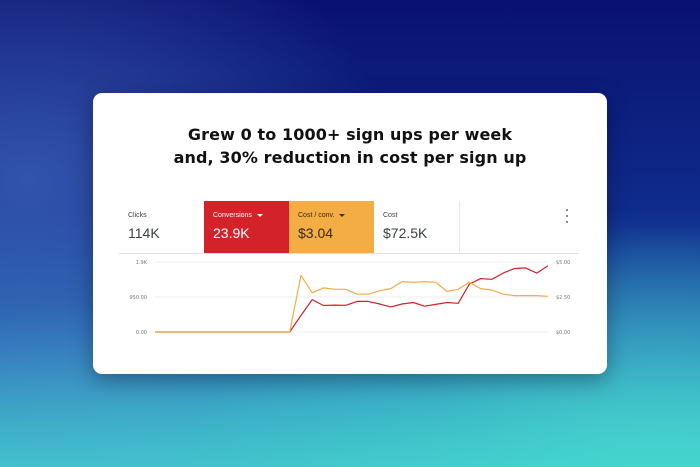  I want to click on metric-tile-cost: Cost $72.5K, so click(416, 227).